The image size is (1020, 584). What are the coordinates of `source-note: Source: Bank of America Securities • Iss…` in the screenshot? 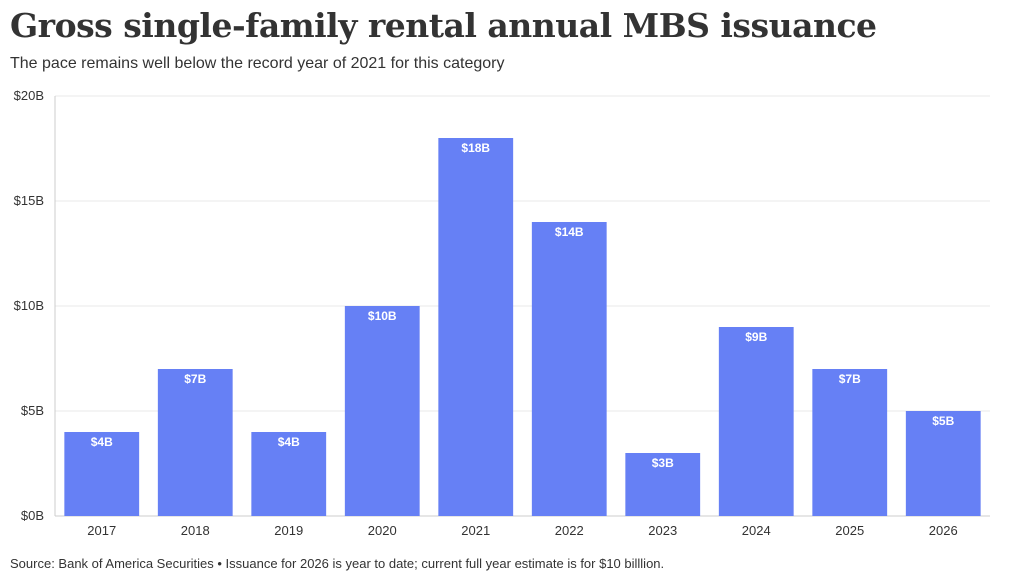 It's located at (337, 563).